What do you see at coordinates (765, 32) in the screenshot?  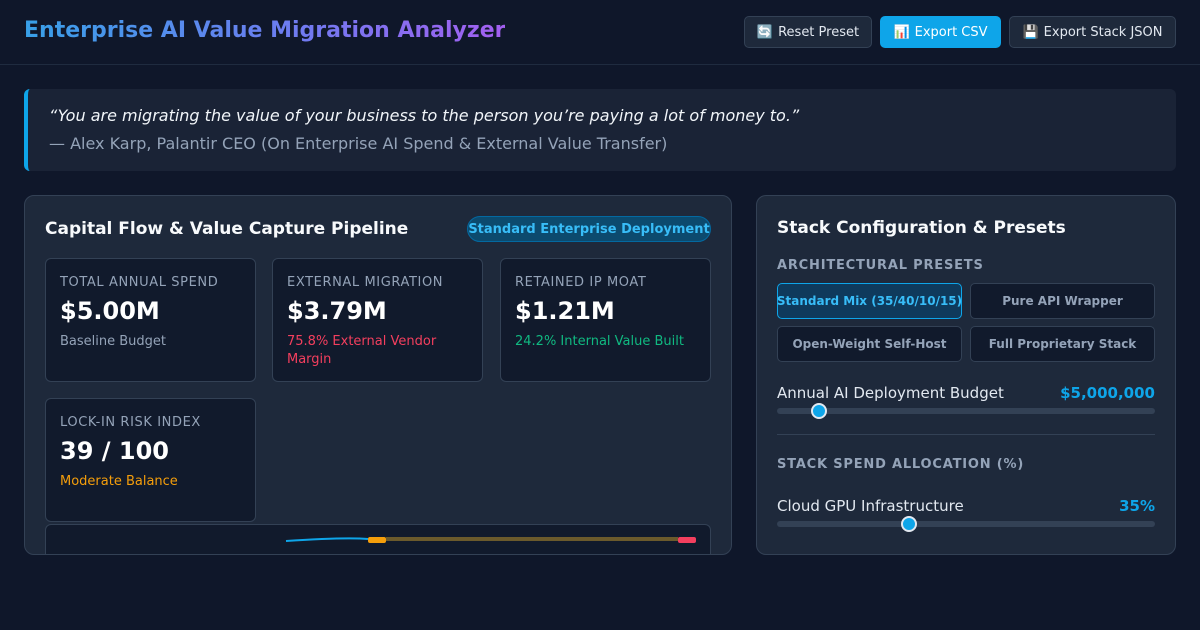 I see `refresh-icon: 🔄` at bounding box center [765, 32].